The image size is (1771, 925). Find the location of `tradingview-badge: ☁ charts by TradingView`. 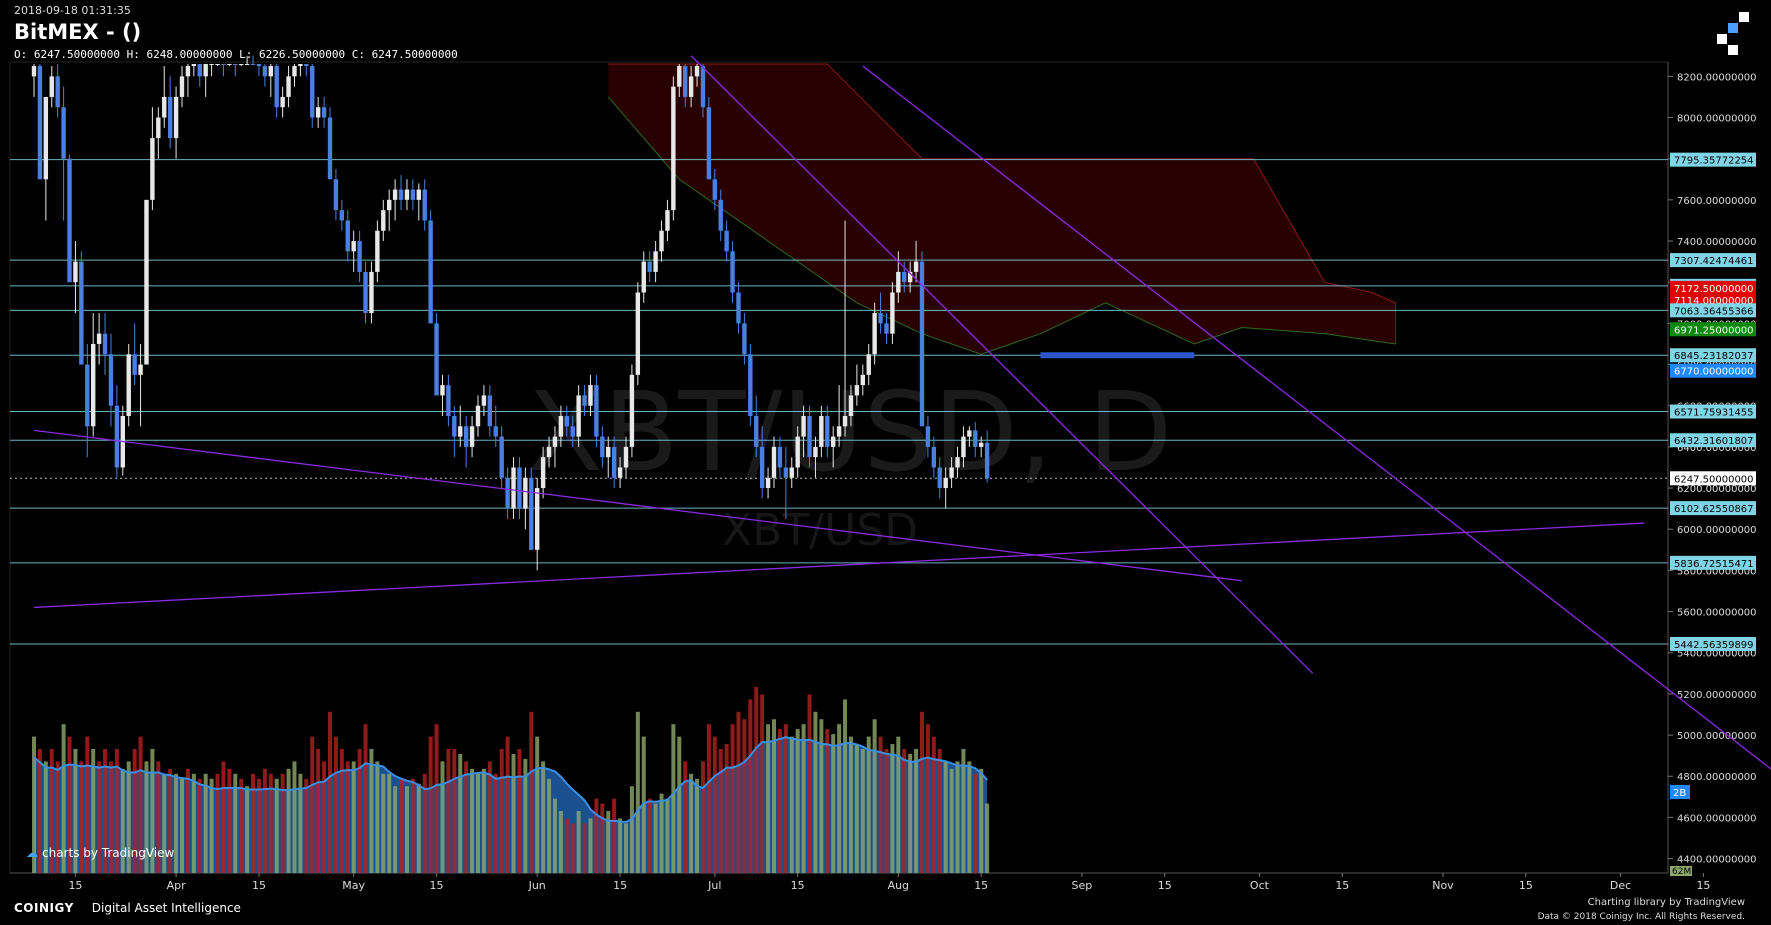

tradingview-badge: ☁ charts by TradingView is located at coordinates (100, 853).